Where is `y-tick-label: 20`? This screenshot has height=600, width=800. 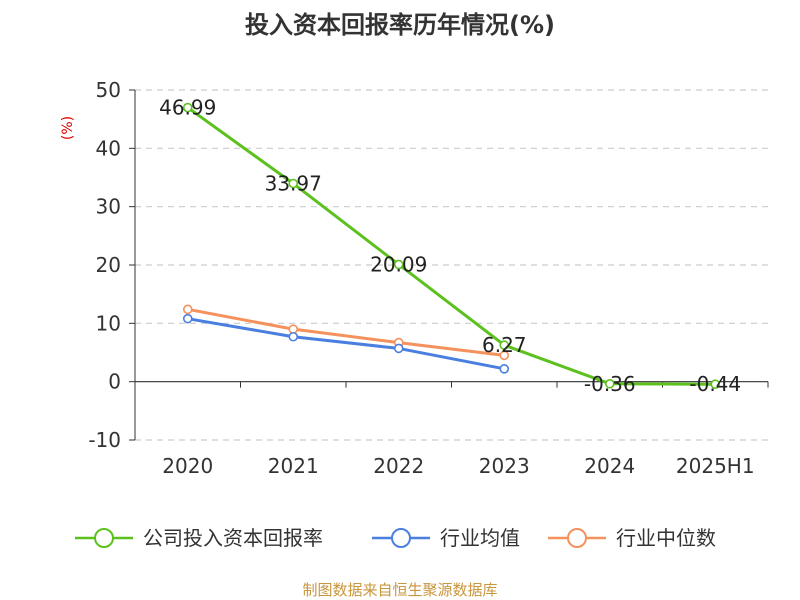
y-tick-label: 20 is located at coordinates (108, 265).